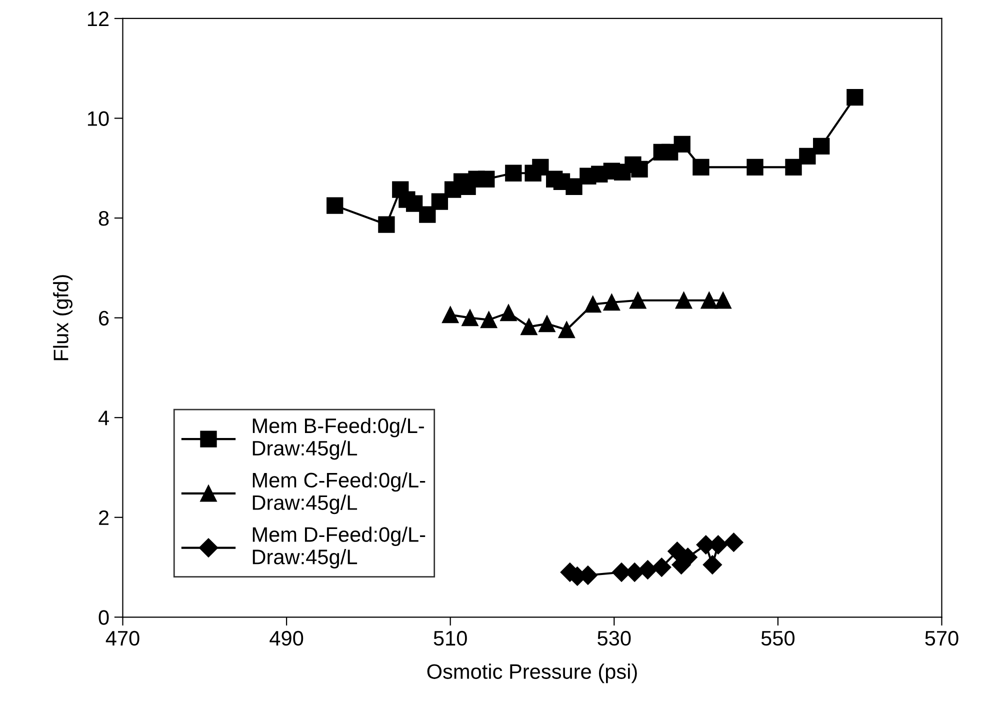 The height and width of the screenshot is (711, 982). Describe the element at coordinates (941, 638) in the screenshot. I see `x-tick-label: 570` at that location.